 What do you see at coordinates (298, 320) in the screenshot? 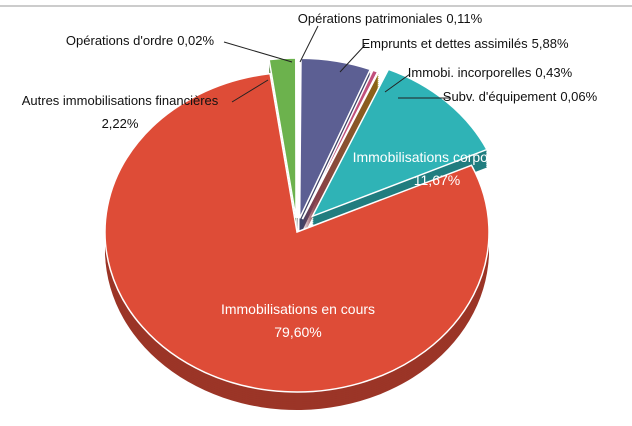
I see `slice-label: Immobilisations en cours 79,60%` at bounding box center [298, 320].